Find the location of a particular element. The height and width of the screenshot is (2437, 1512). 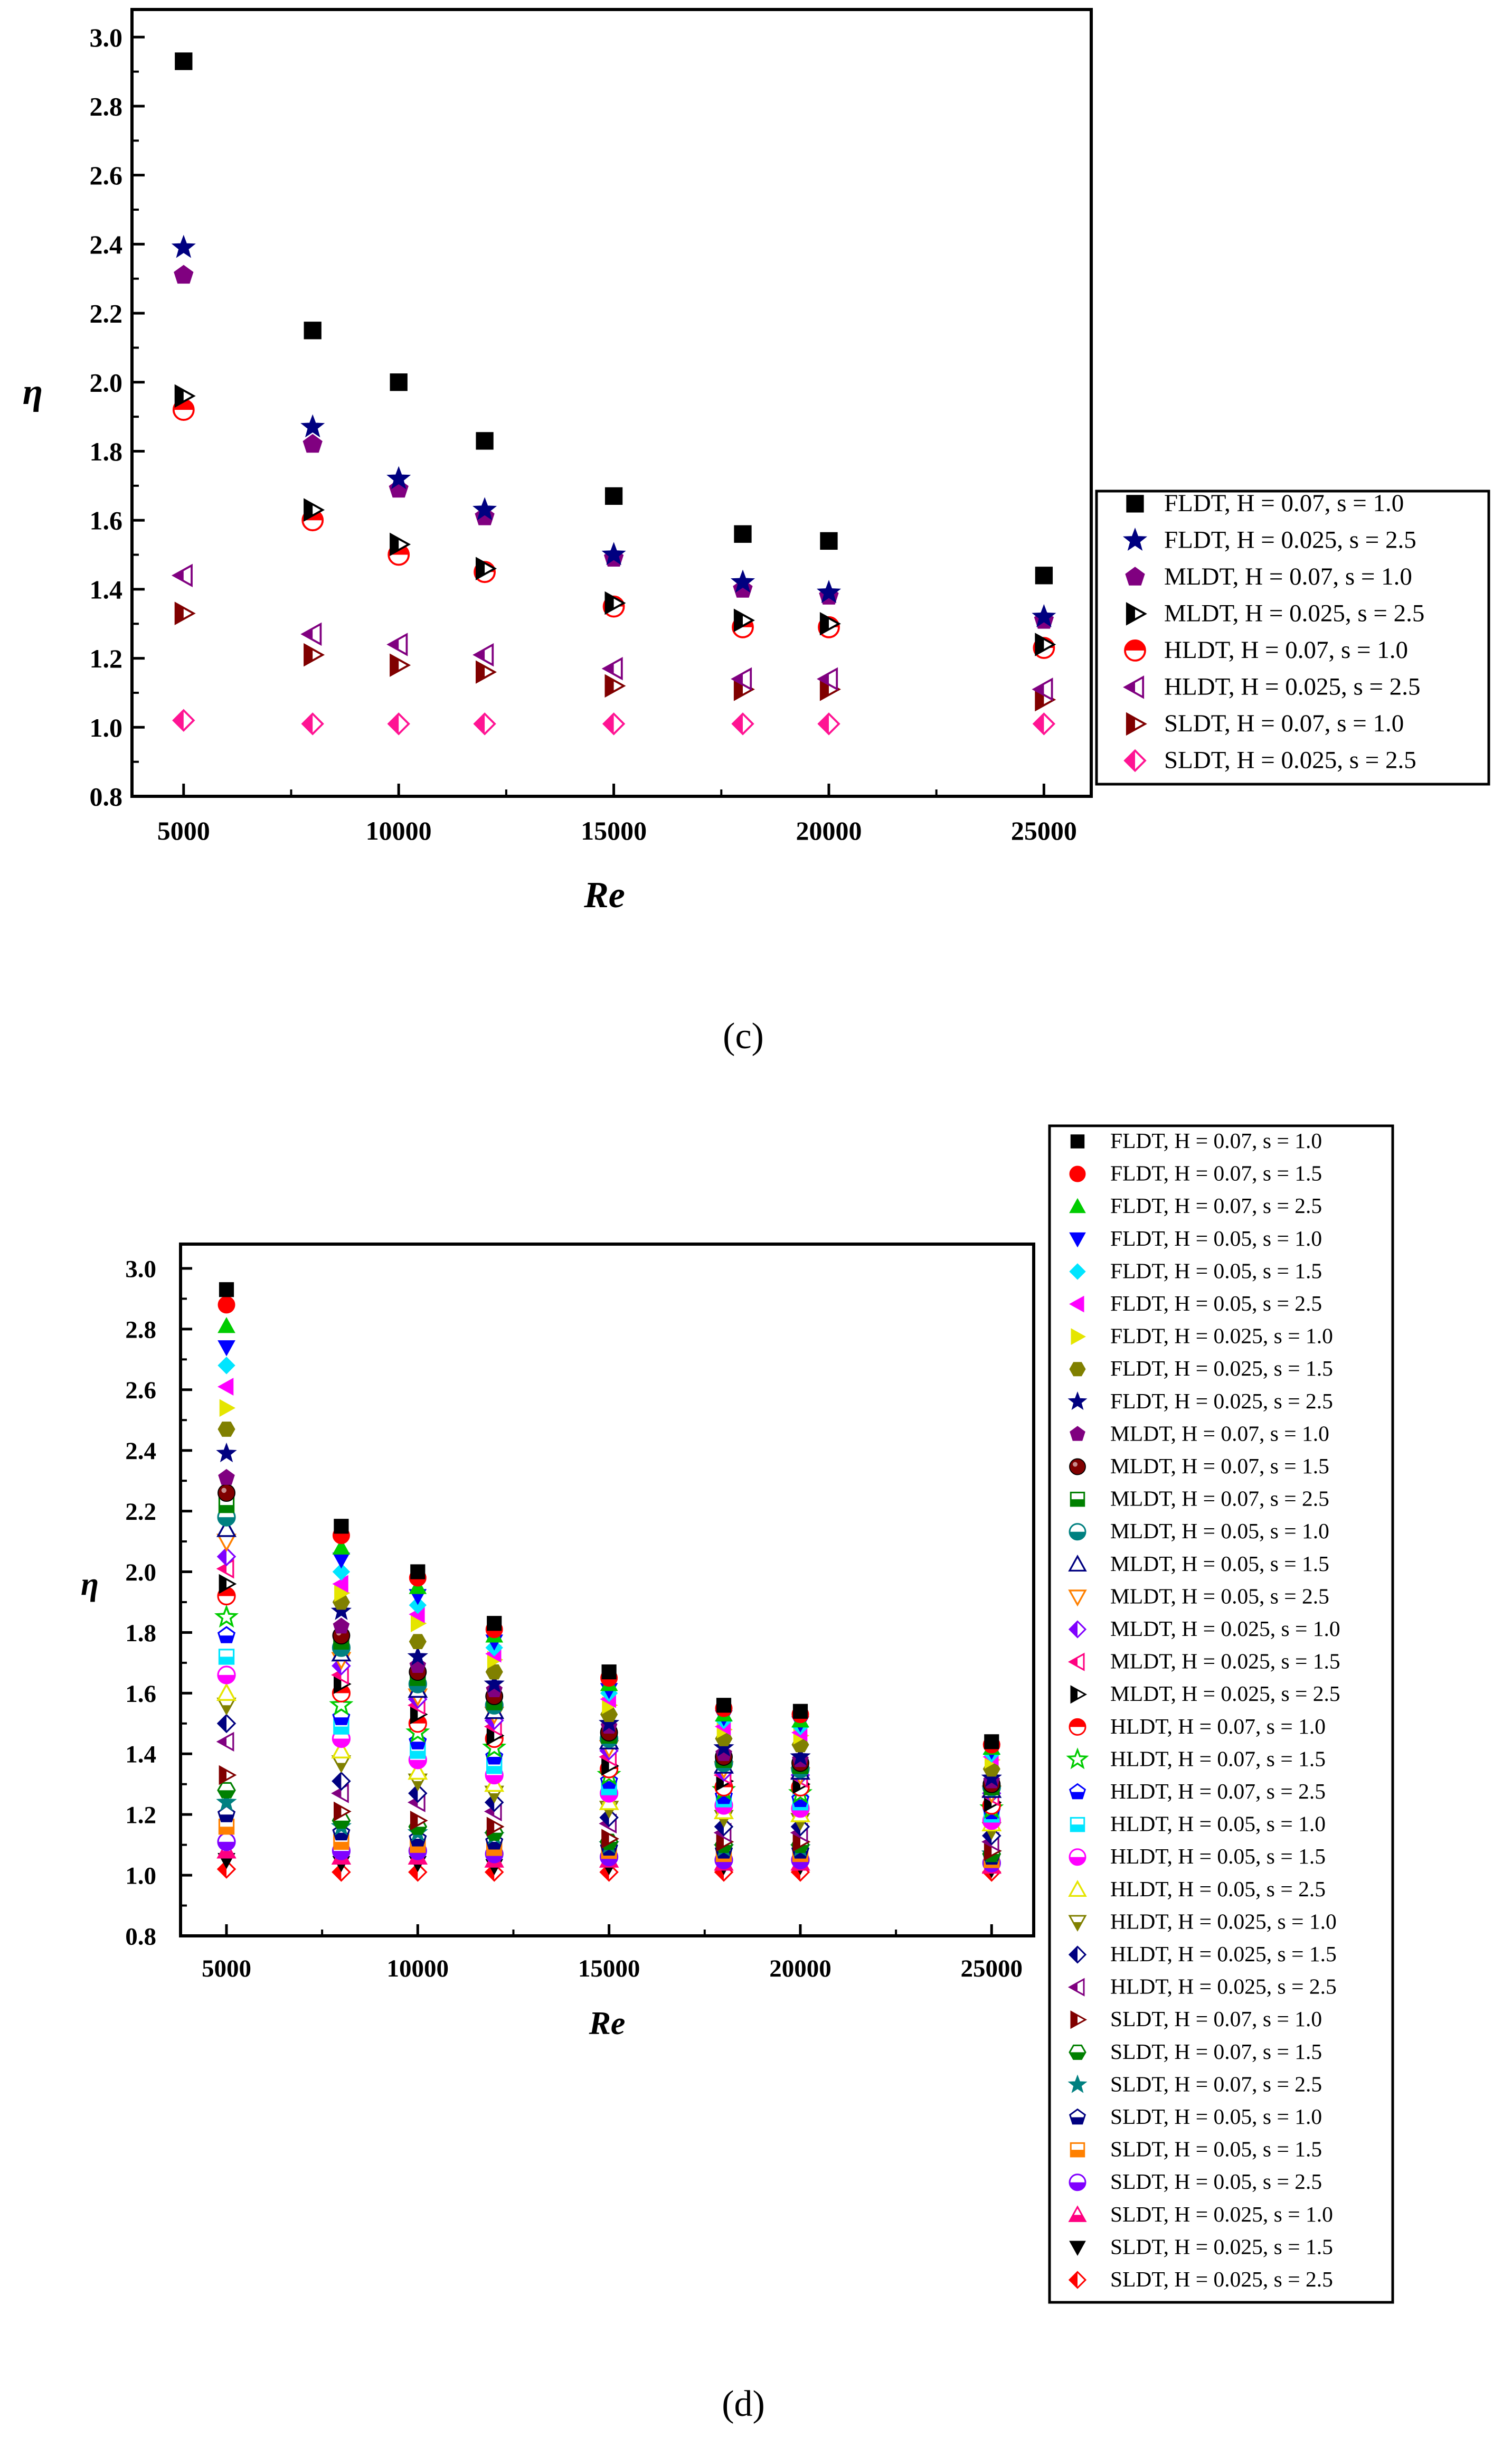

legend-item: FLDT, H = 0.025, s = 1.0 is located at coordinates (1202, 1336).